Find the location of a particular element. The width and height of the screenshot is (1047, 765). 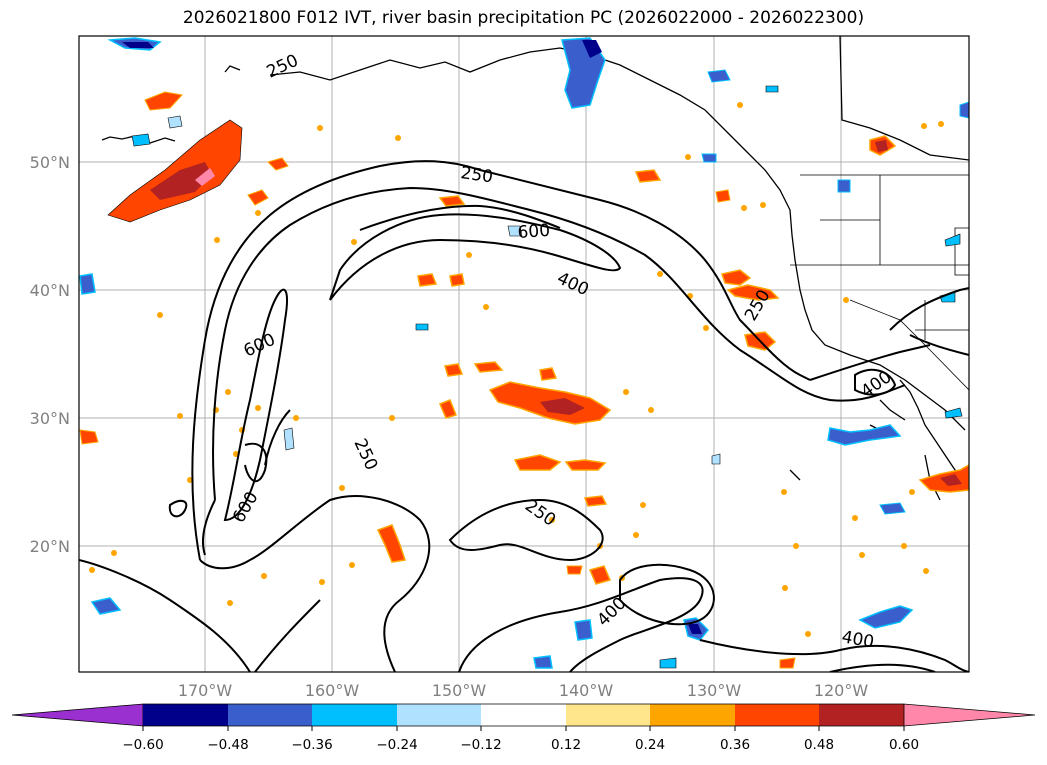

lat-label: 50°N is located at coordinates (50, 162).